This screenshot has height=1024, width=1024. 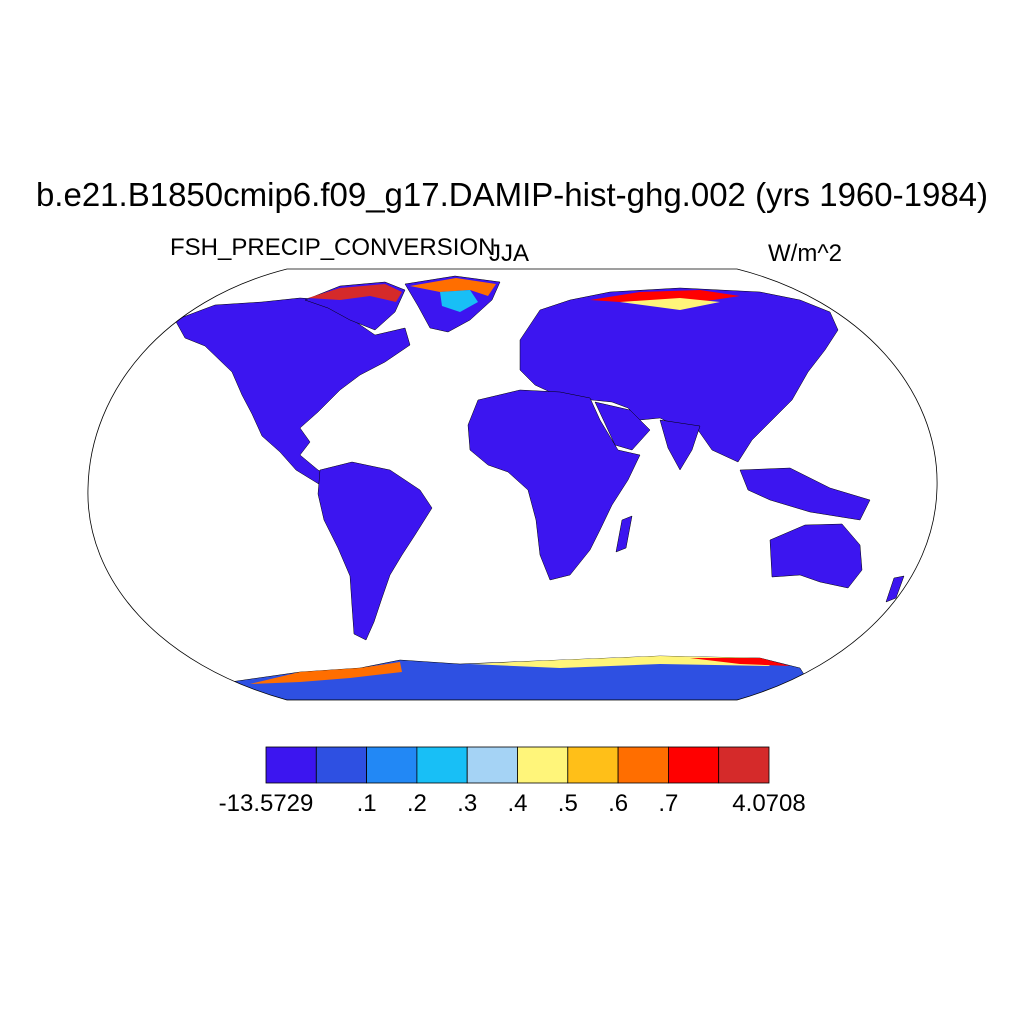 I want to click on season-label: JJA, so click(x=509, y=253).